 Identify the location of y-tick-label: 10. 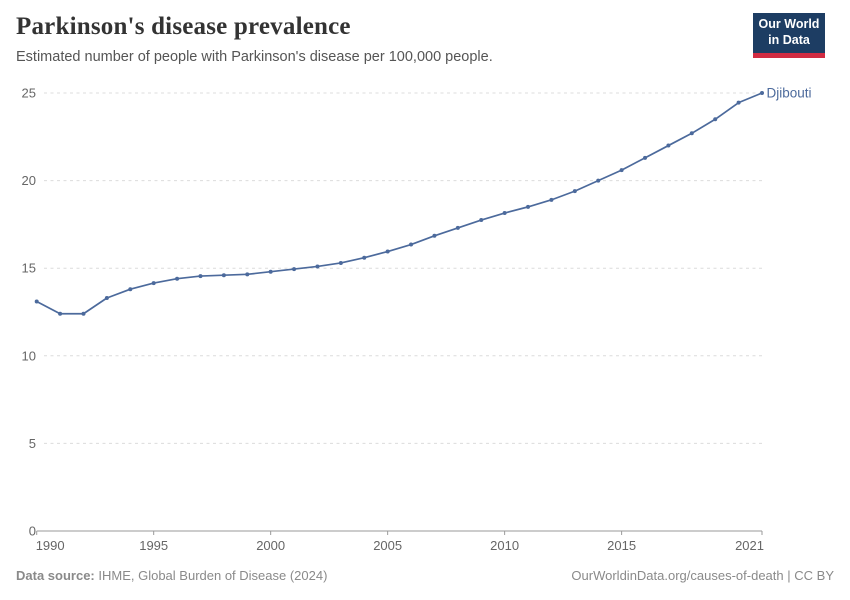
(29, 355).